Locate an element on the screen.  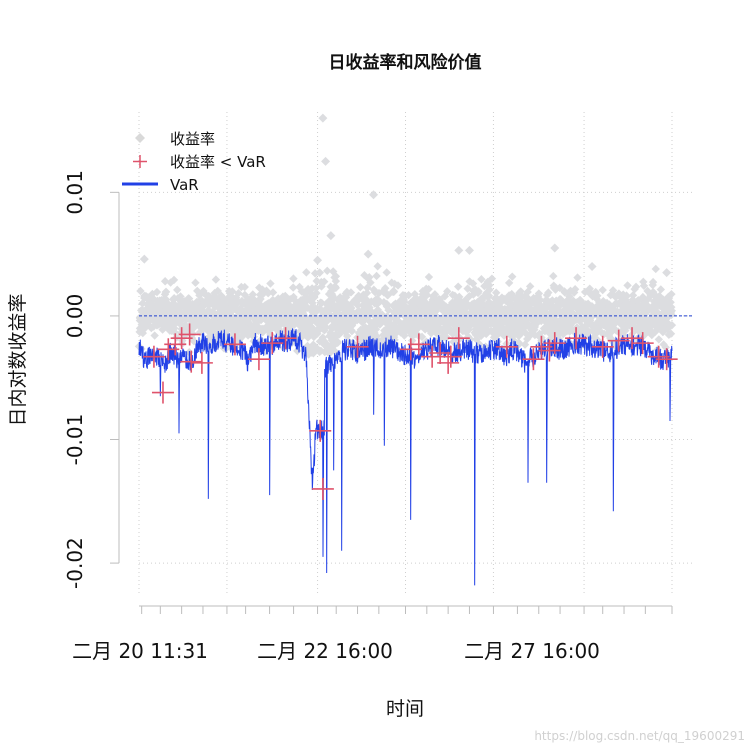
x-ticks: 二月 20 11:31 二月 22 16:00 二月 27 16:00 is located at coordinates (372, 634).